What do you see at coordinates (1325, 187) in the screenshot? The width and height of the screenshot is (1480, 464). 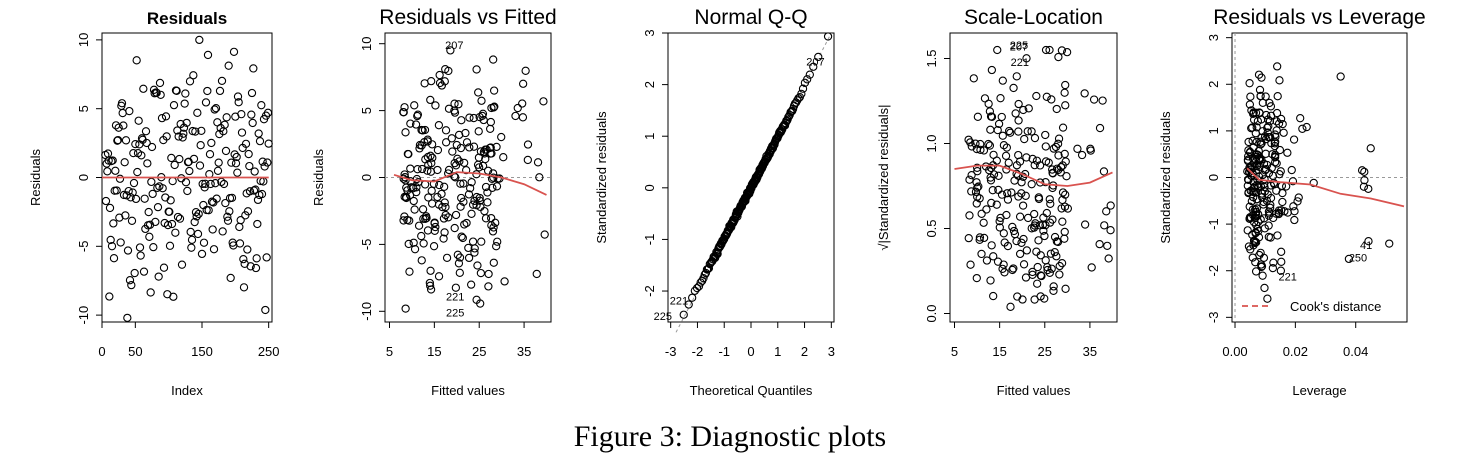 I see `smooth-line` at bounding box center [1325, 187].